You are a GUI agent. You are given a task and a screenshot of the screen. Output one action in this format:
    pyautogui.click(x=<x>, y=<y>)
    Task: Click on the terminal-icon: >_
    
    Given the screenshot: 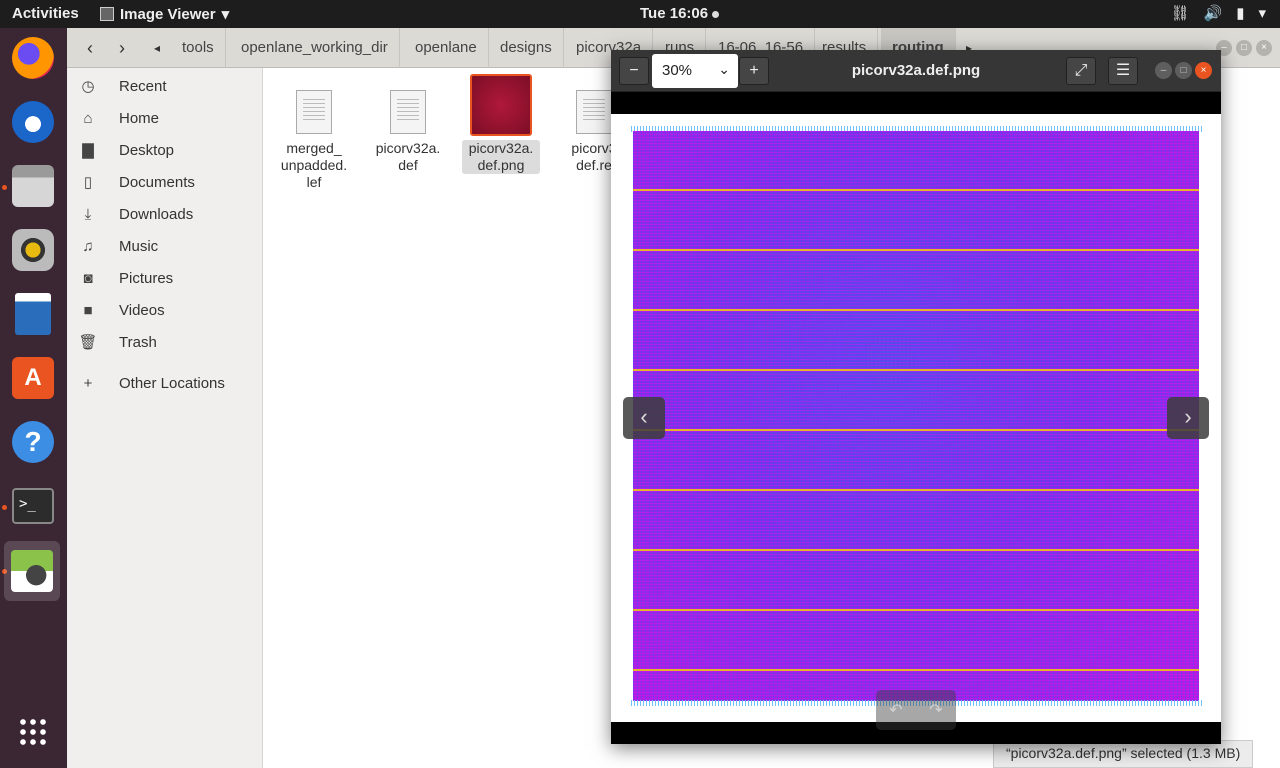 What is the action you would take?
    pyautogui.click(x=33, y=506)
    